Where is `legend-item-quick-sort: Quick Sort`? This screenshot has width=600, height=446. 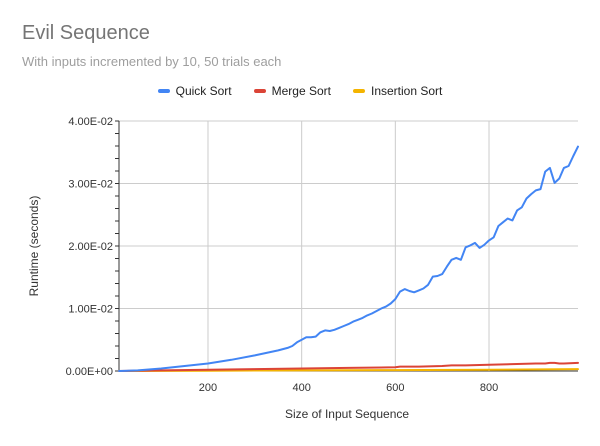
legend-item-quick-sort: Quick Sort is located at coordinates (194, 91).